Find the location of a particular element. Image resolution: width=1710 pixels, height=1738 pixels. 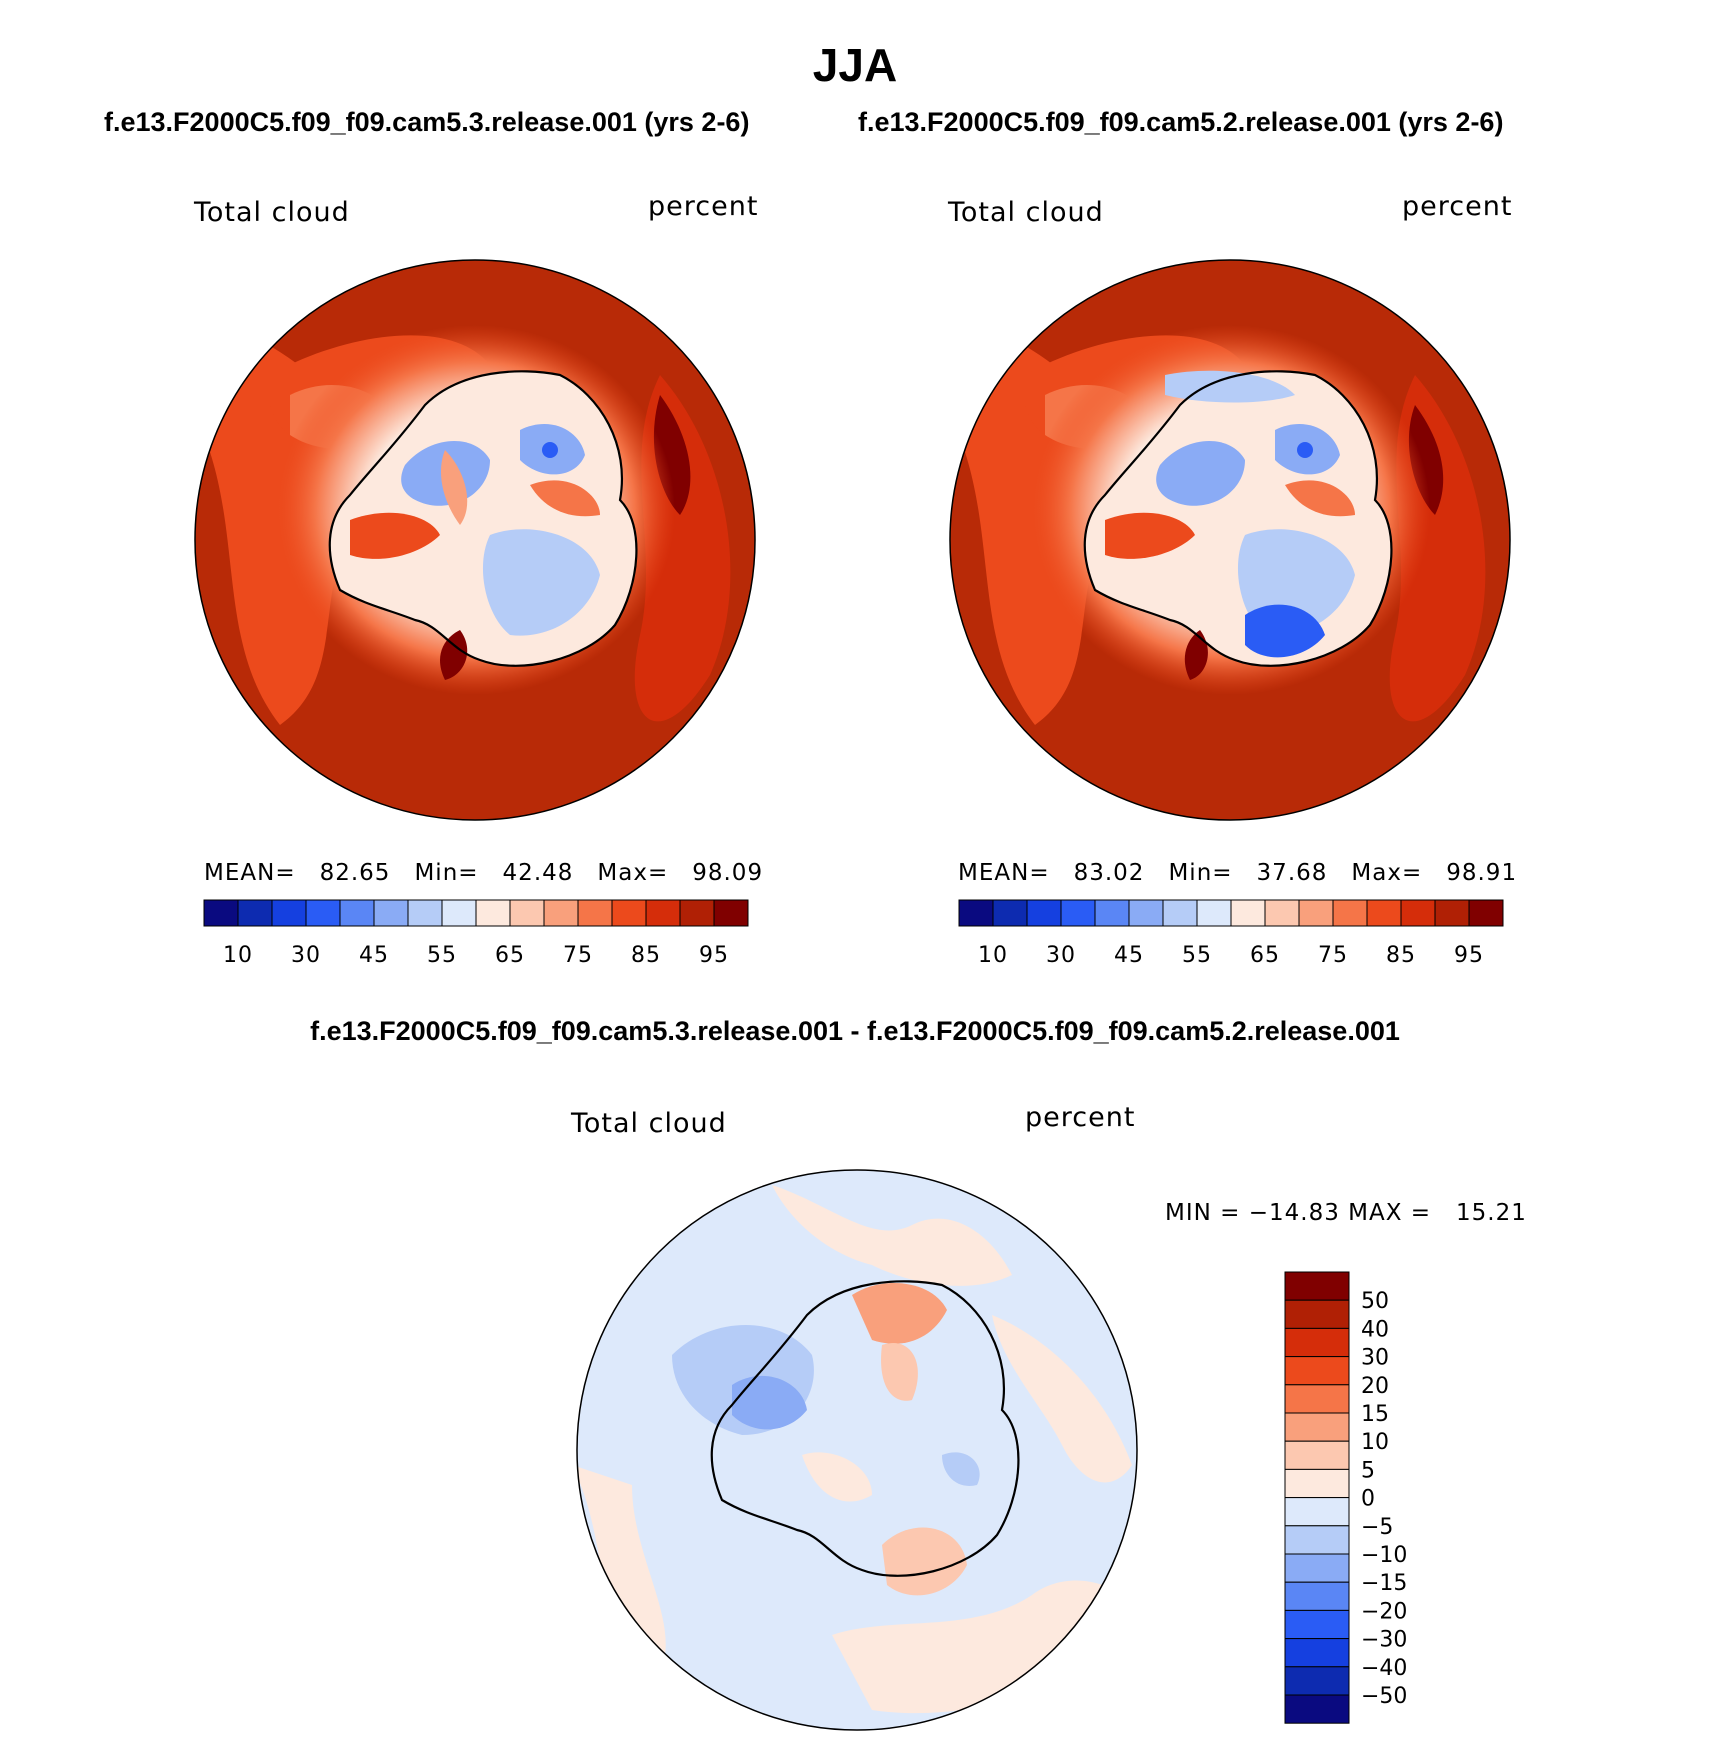

colorbar-2-tick-label: 10 is located at coordinates (993, 955).